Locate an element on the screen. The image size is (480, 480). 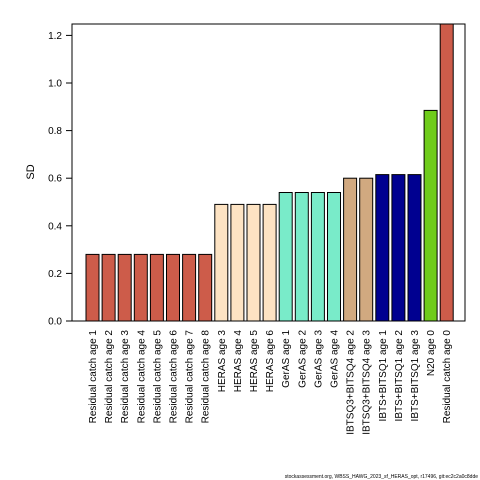
y-tick-label: 0.0 is located at coordinates (55, 322).